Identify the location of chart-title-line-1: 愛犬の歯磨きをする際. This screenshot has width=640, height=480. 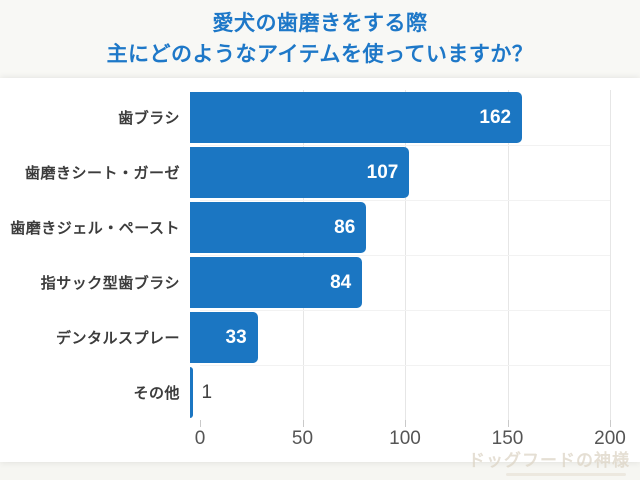
(320, 23).